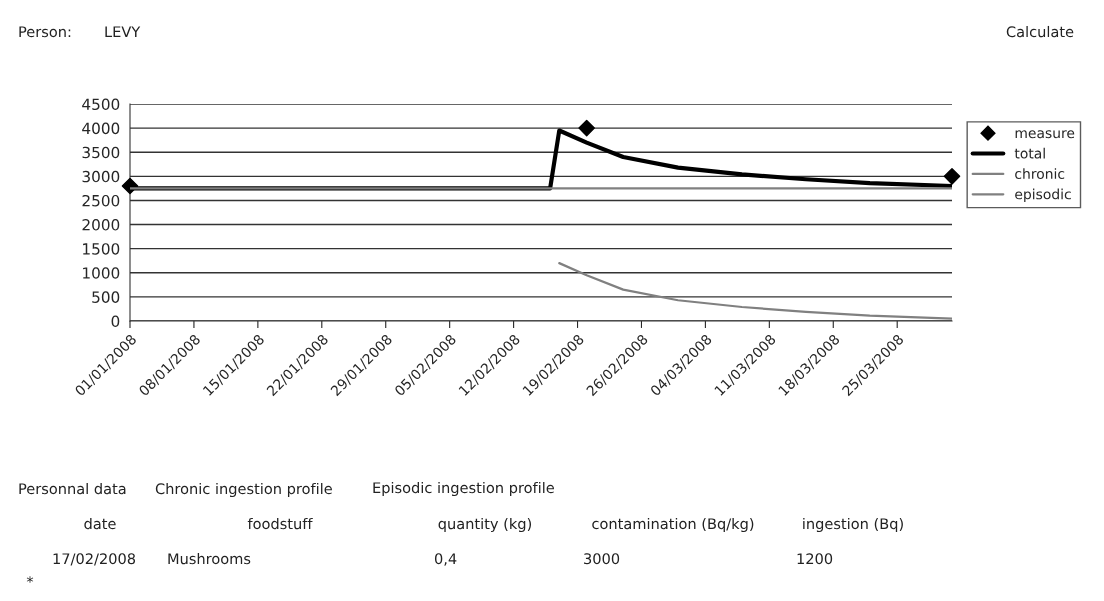 The width and height of the screenshot is (1104, 601). What do you see at coordinates (101, 176) in the screenshot?
I see `y-tick-label: 3000` at bounding box center [101, 176].